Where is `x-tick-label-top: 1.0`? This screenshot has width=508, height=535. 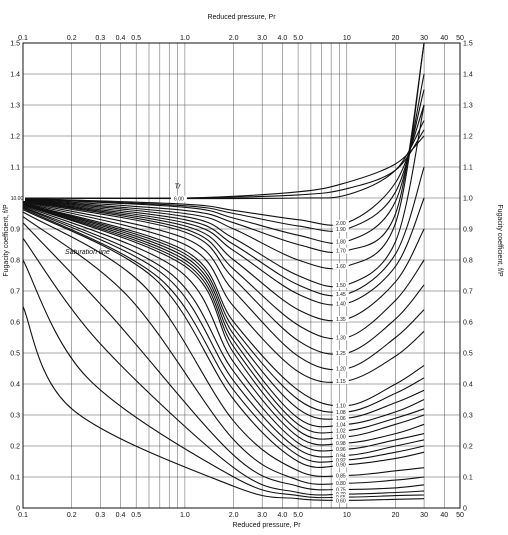 x-tick-label-top: 1.0 is located at coordinates (185, 38).